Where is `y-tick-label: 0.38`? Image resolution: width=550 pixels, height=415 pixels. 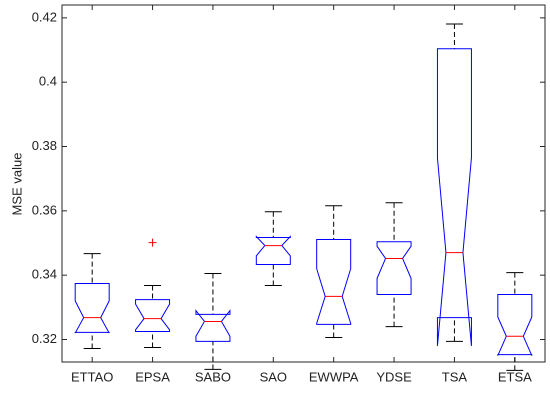 y-tick-label: 0.38 is located at coordinates (44, 145).